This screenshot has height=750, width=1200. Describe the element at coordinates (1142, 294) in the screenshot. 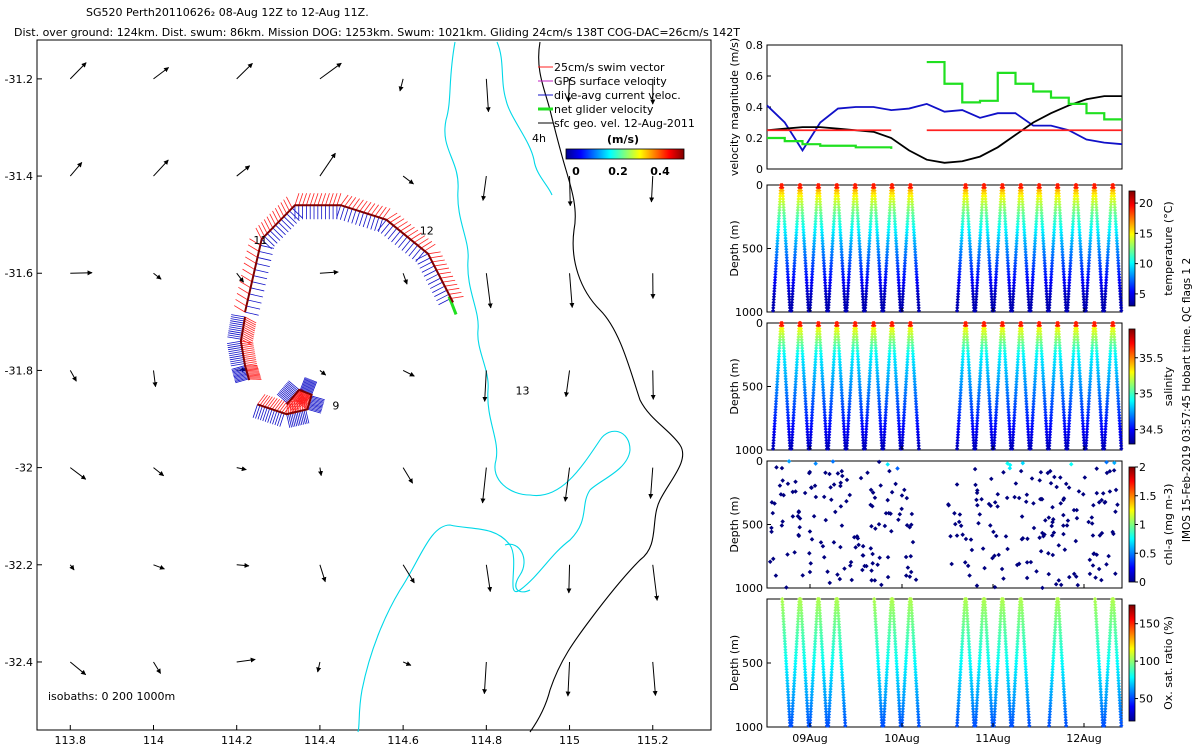

I see `colorbar-tick-label: 5` at that location.